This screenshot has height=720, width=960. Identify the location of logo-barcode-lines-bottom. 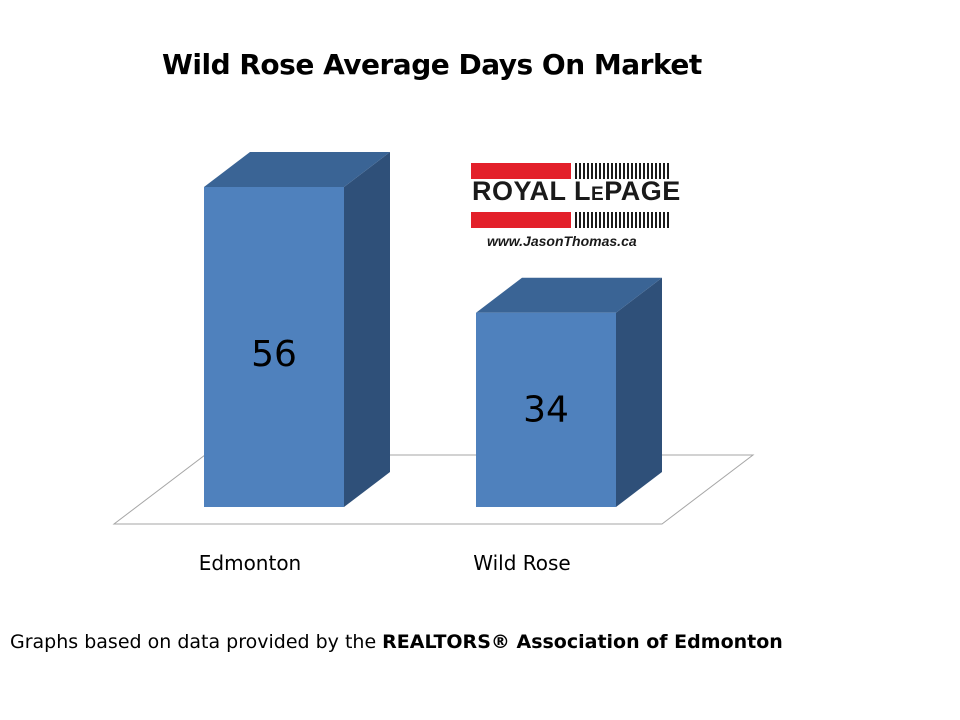
(623, 220).